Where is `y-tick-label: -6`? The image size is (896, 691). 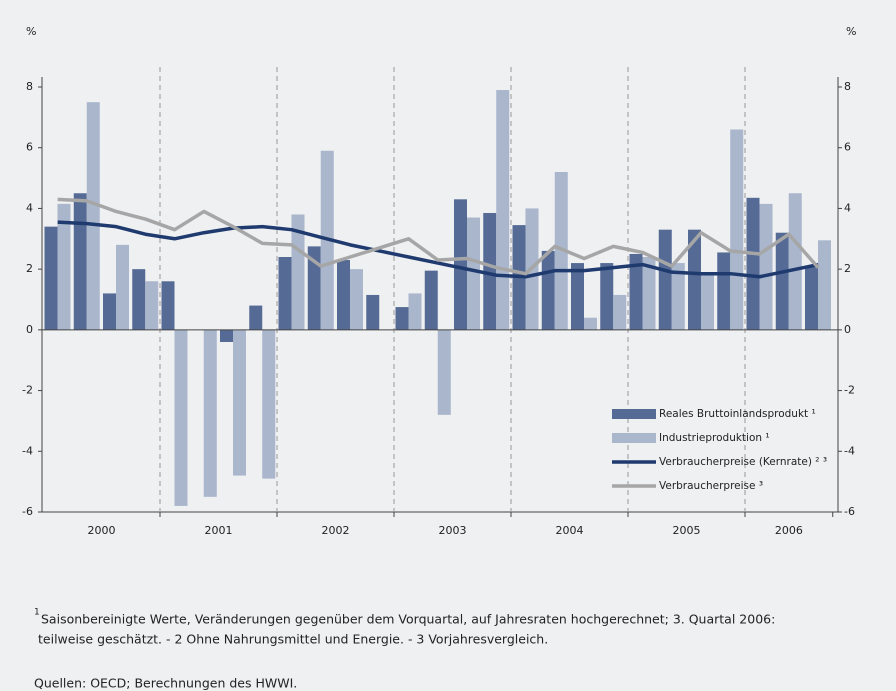
y-tick-label: -6 is located at coordinates (27, 511).